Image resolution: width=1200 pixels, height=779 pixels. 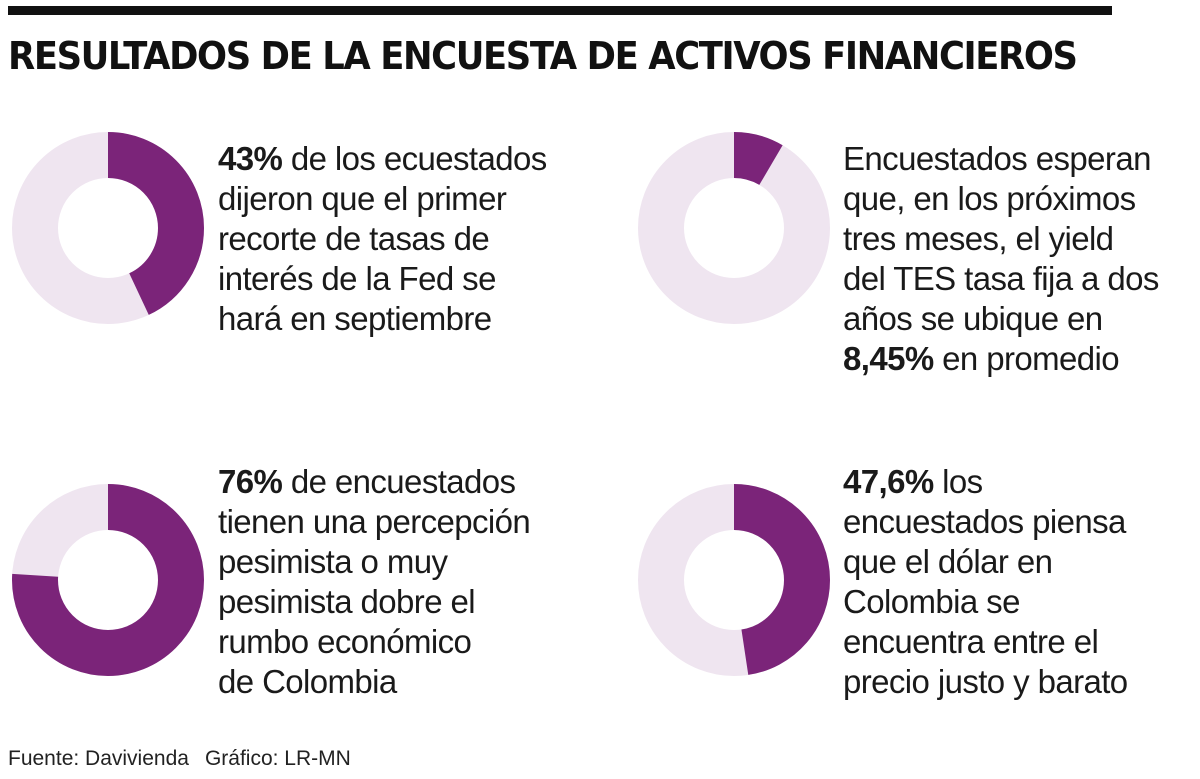 I want to click on donut-3-slice, so click(x=108, y=580).